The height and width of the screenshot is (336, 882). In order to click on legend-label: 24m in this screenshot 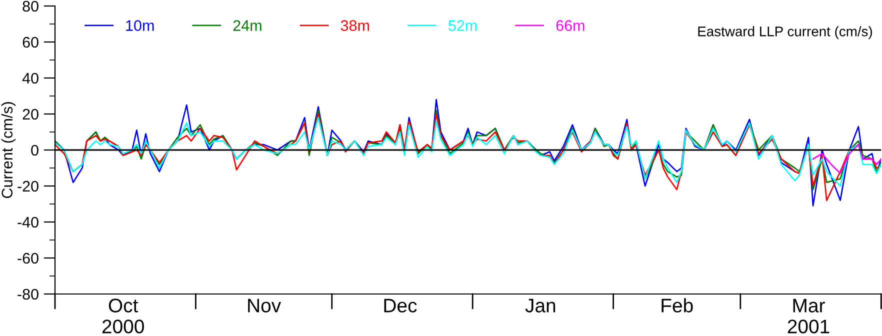, I will do `click(247, 25)`.